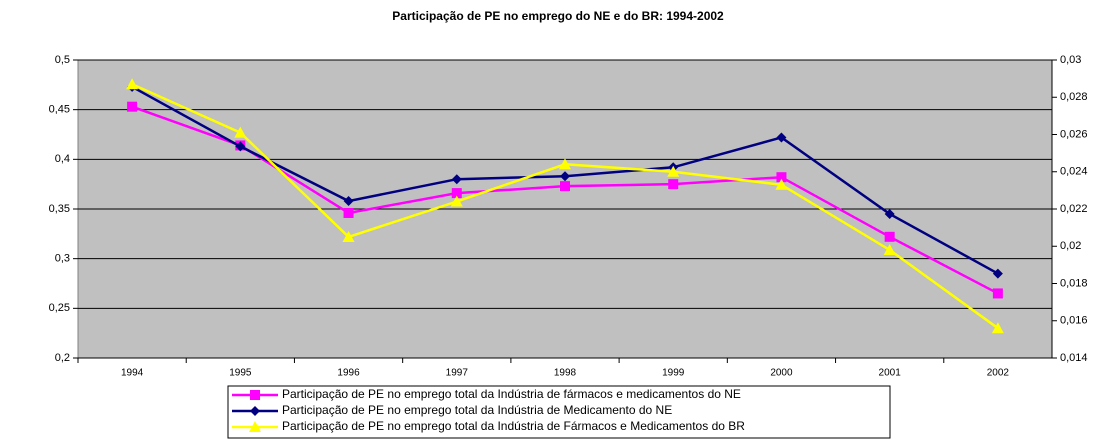 Image resolution: width=1116 pixels, height=439 pixels. What do you see at coordinates (890, 373) in the screenshot?
I see `x-tick-label: 2001` at bounding box center [890, 373].